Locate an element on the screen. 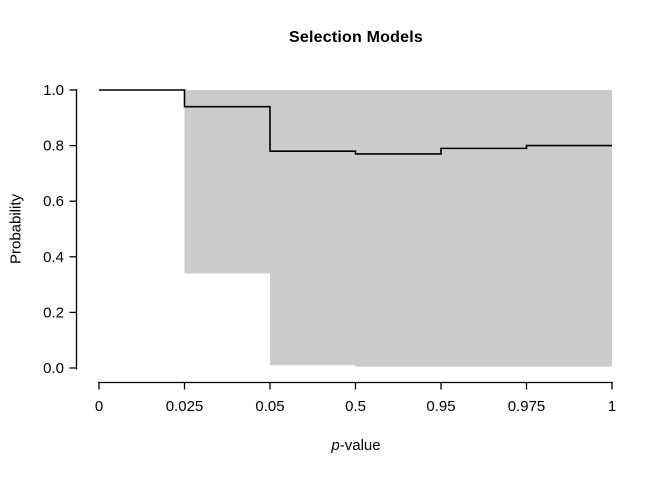  x-tick-label-0.05: 0.05 is located at coordinates (269, 406).